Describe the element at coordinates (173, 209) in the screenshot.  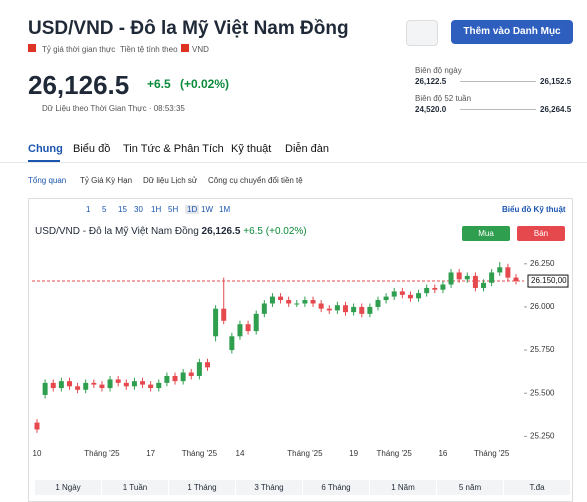
I see `interval: 5H` at that location.